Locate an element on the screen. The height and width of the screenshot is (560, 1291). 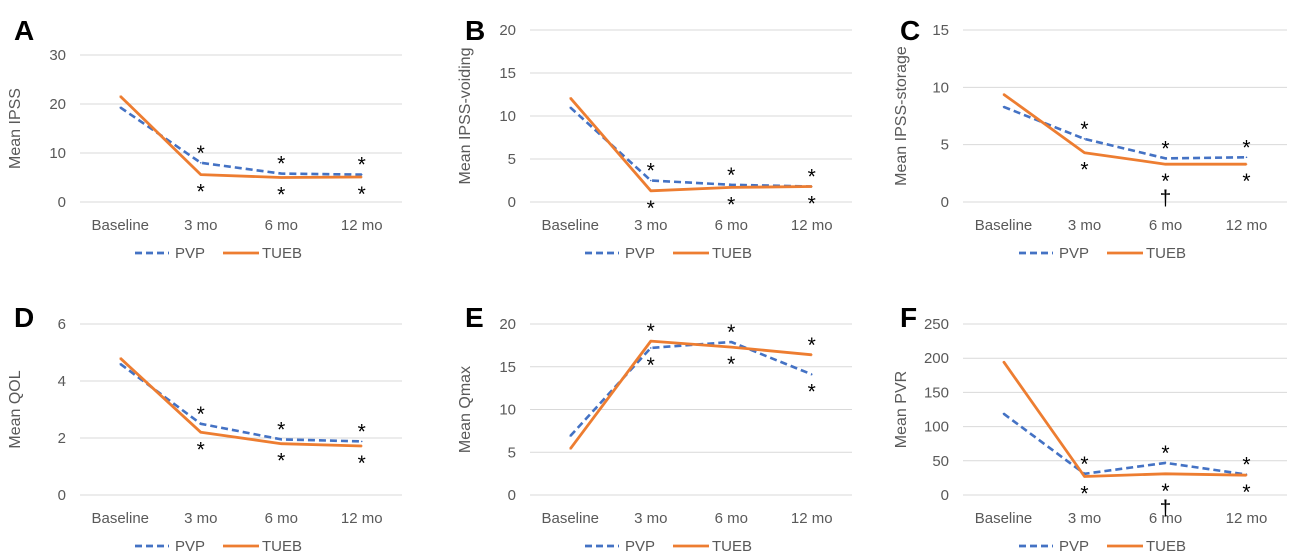
series-line-pvp-a is located at coordinates (240, 141).